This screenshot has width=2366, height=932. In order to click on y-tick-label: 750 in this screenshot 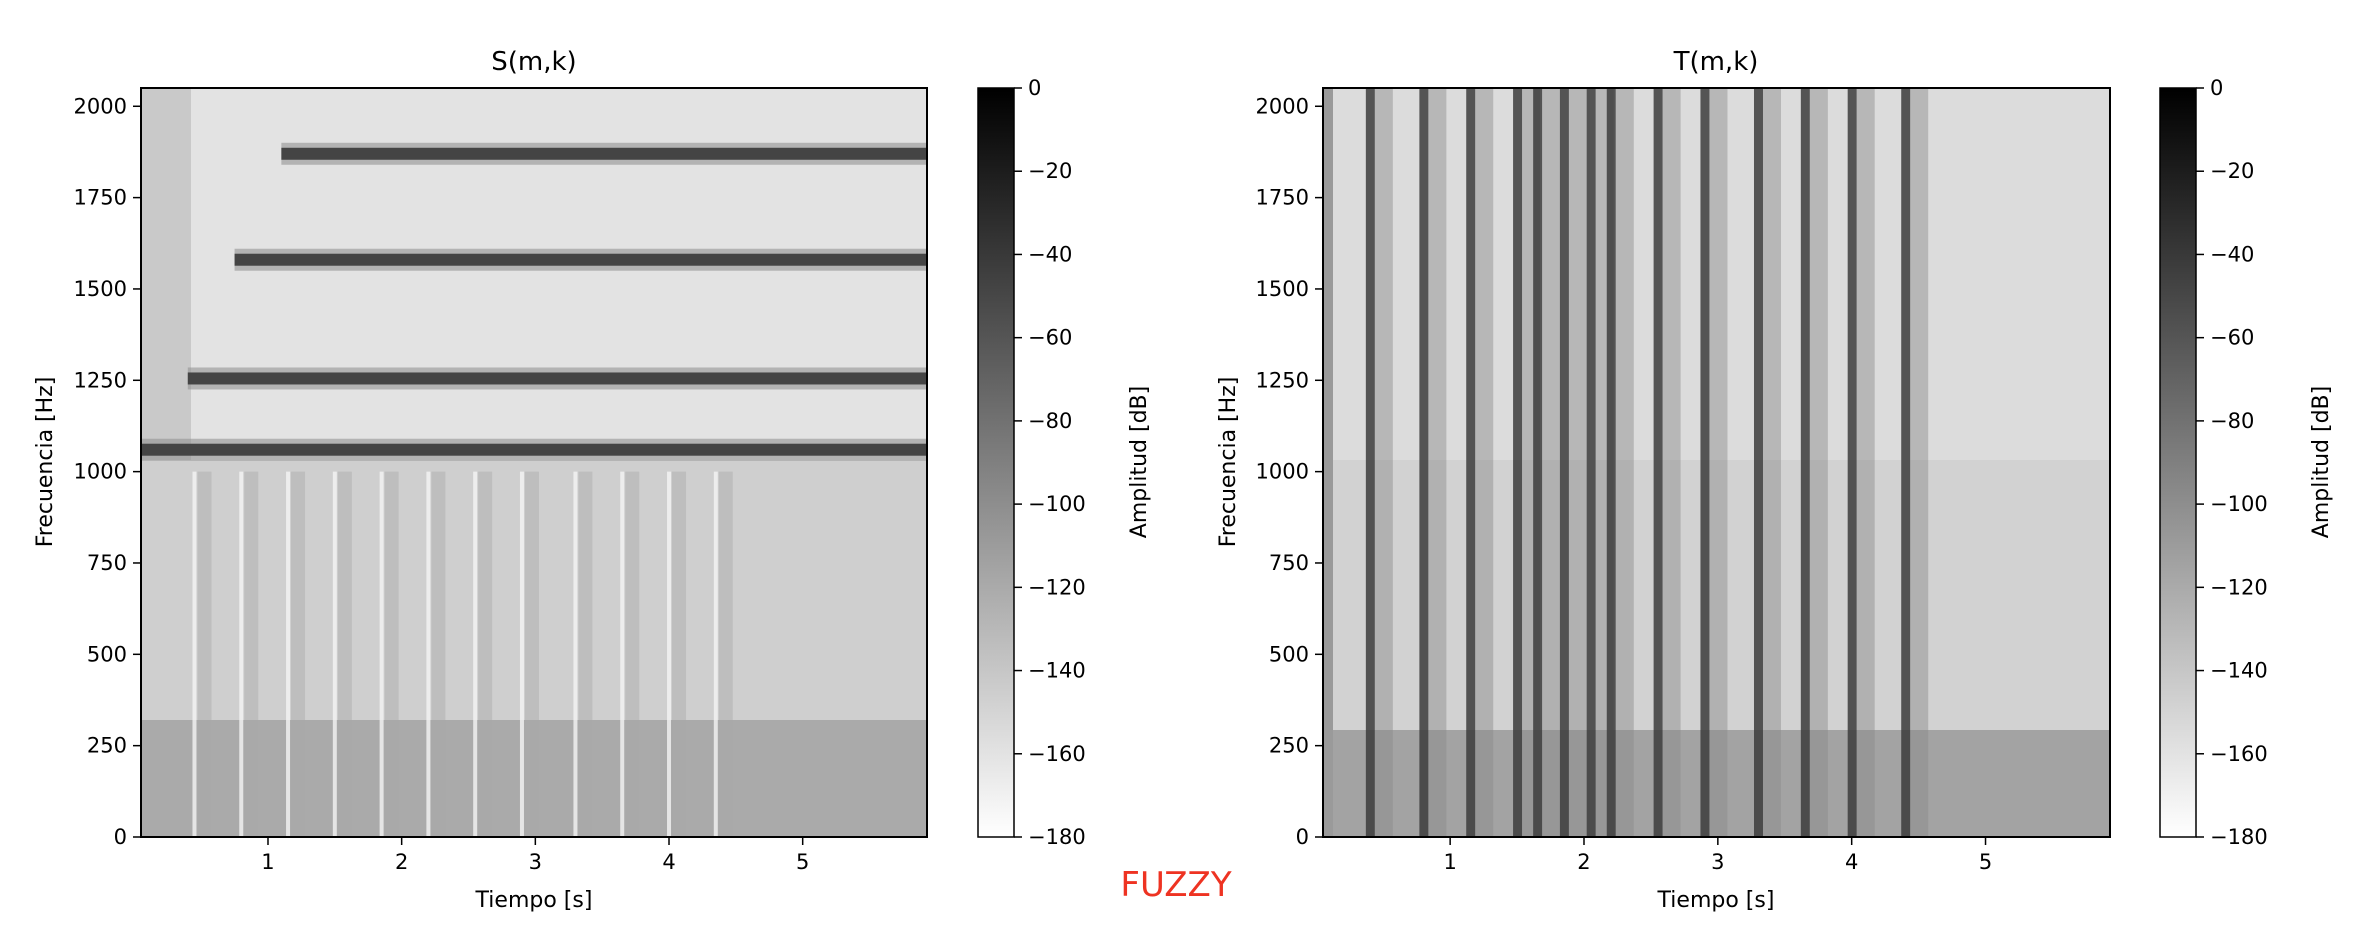, I will do `click(107, 563)`.